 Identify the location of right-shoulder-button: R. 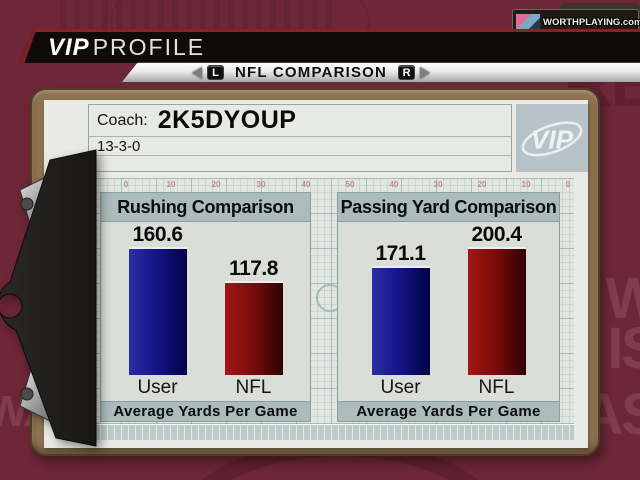
(407, 72).